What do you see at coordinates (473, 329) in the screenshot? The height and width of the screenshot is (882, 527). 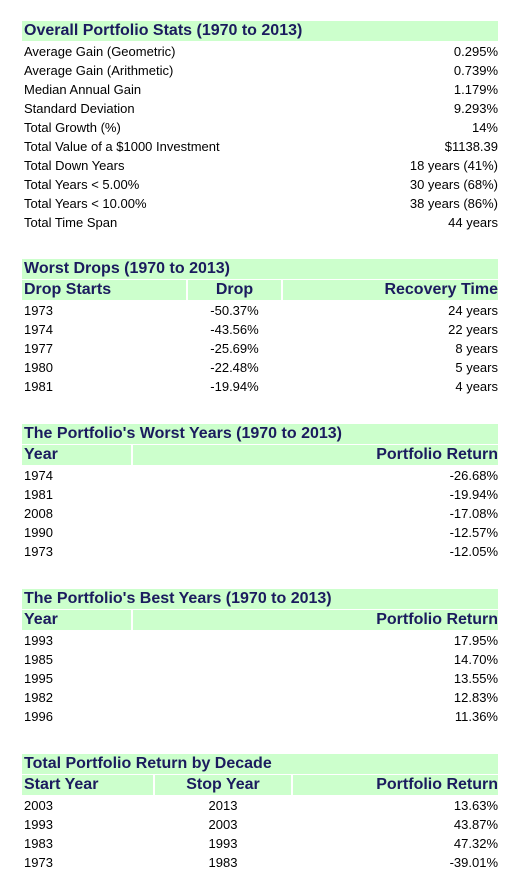 I see `cell: 22 years` at bounding box center [473, 329].